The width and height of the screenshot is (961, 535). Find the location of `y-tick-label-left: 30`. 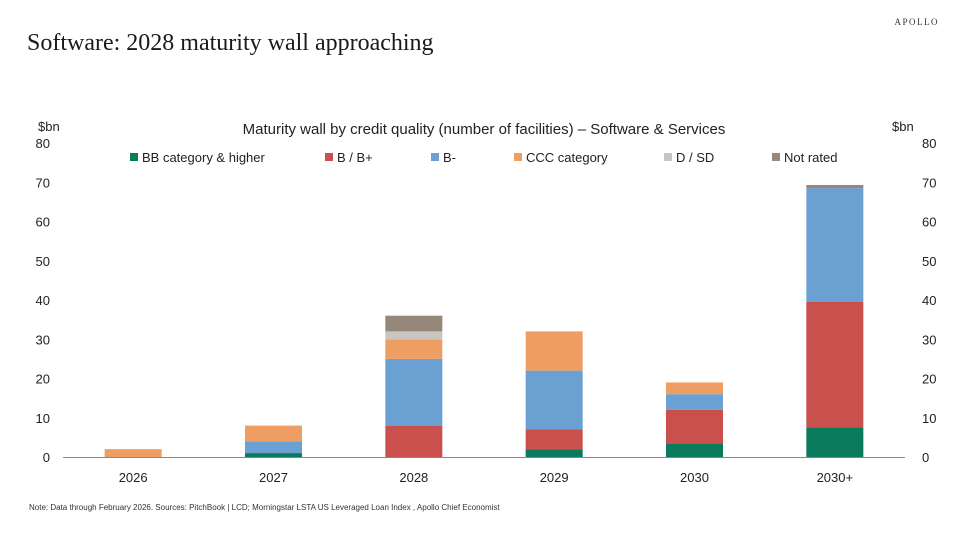

y-tick-label-left: 30 is located at coordinates (43, 339).